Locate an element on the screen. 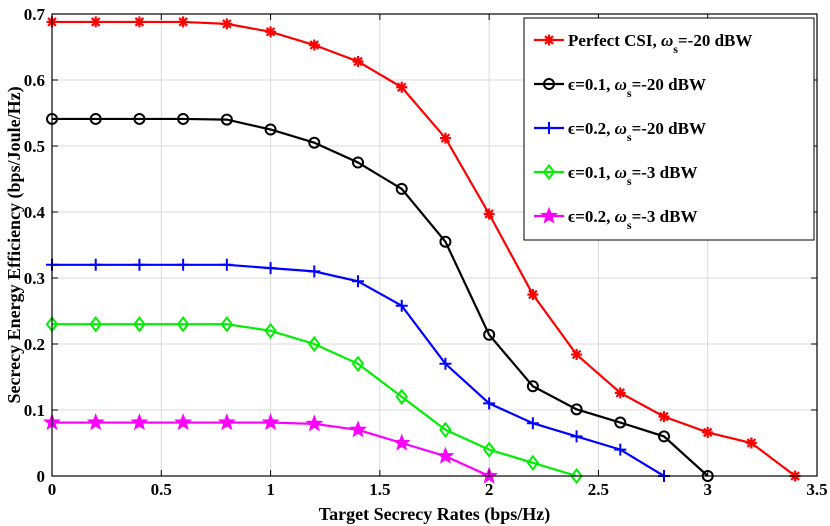 This screenshot has height=526, width=830. x-tick-label: 3 is located at coordinates (707, 489).